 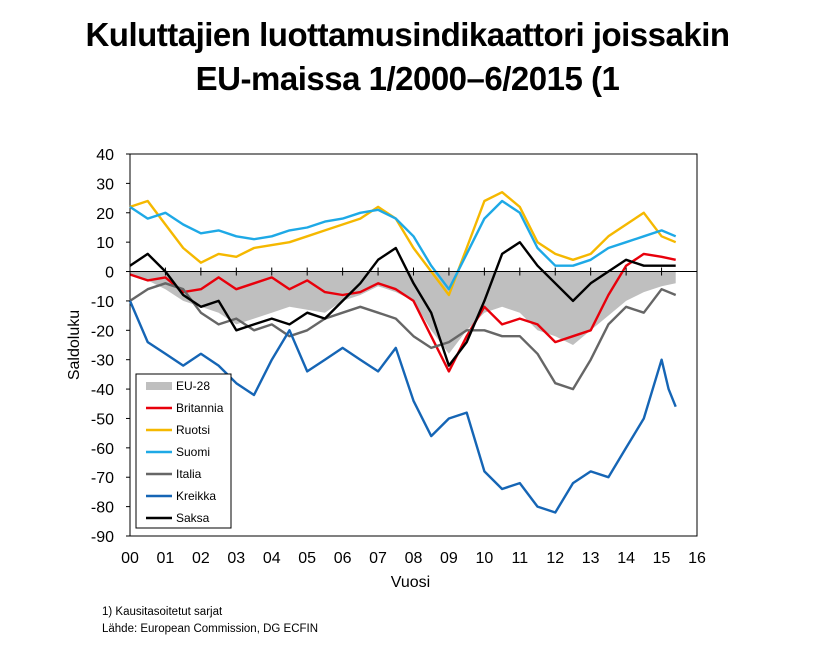 I want to click on y-tick-label: -50, so click(x=102, y=419).